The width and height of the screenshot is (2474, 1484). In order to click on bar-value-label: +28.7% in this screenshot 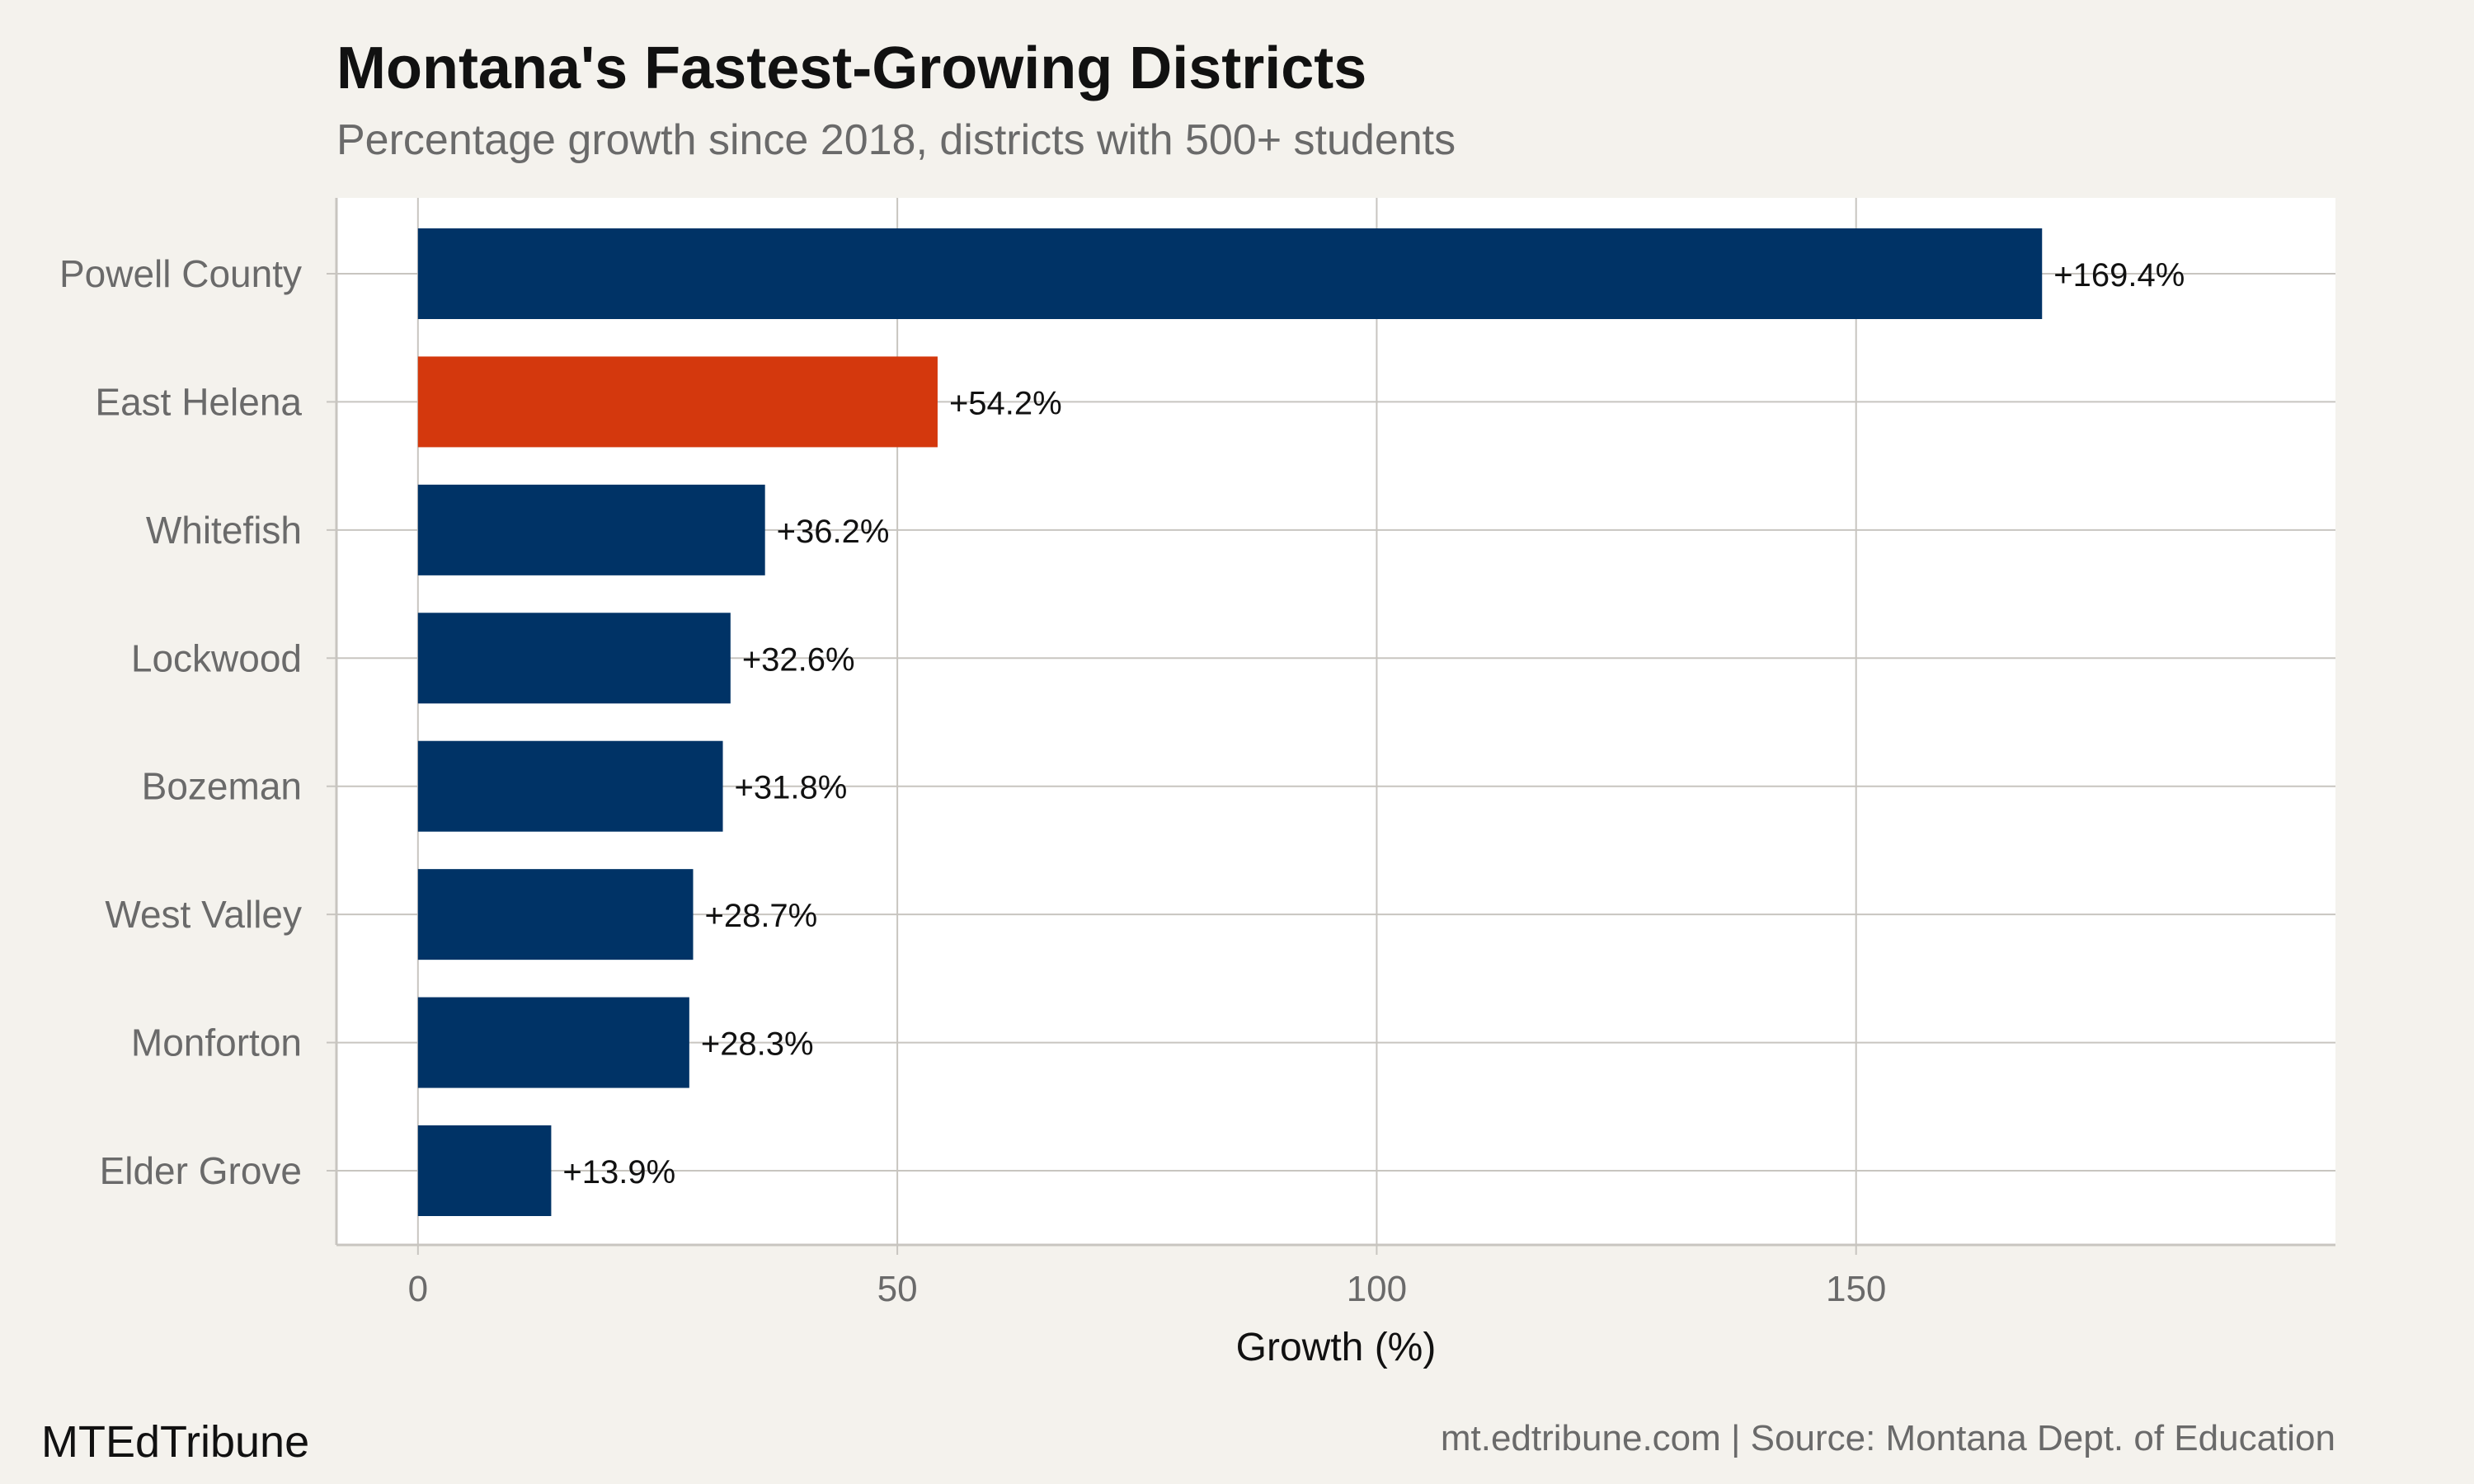, I will do `click(760, 916)`.